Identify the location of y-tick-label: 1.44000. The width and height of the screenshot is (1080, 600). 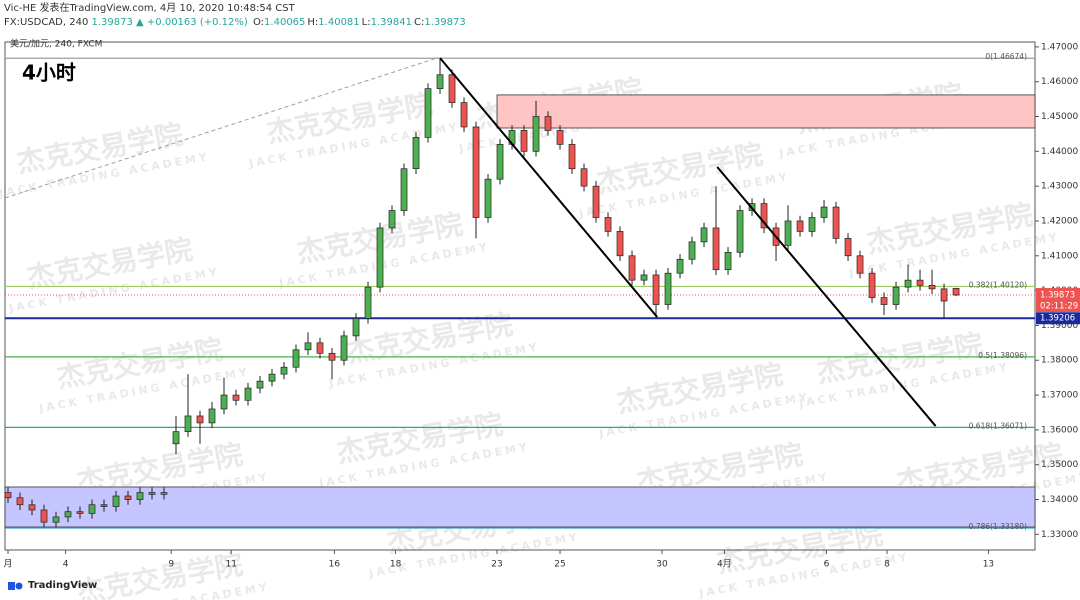
(1059, 152).